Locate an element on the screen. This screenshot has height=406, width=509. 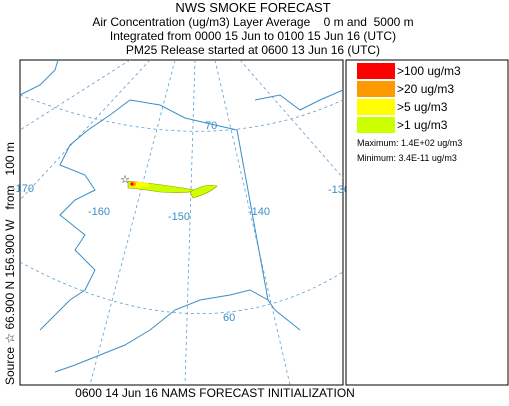
legend-label: >100 ug/m3 is located at coordinates (429, 71).